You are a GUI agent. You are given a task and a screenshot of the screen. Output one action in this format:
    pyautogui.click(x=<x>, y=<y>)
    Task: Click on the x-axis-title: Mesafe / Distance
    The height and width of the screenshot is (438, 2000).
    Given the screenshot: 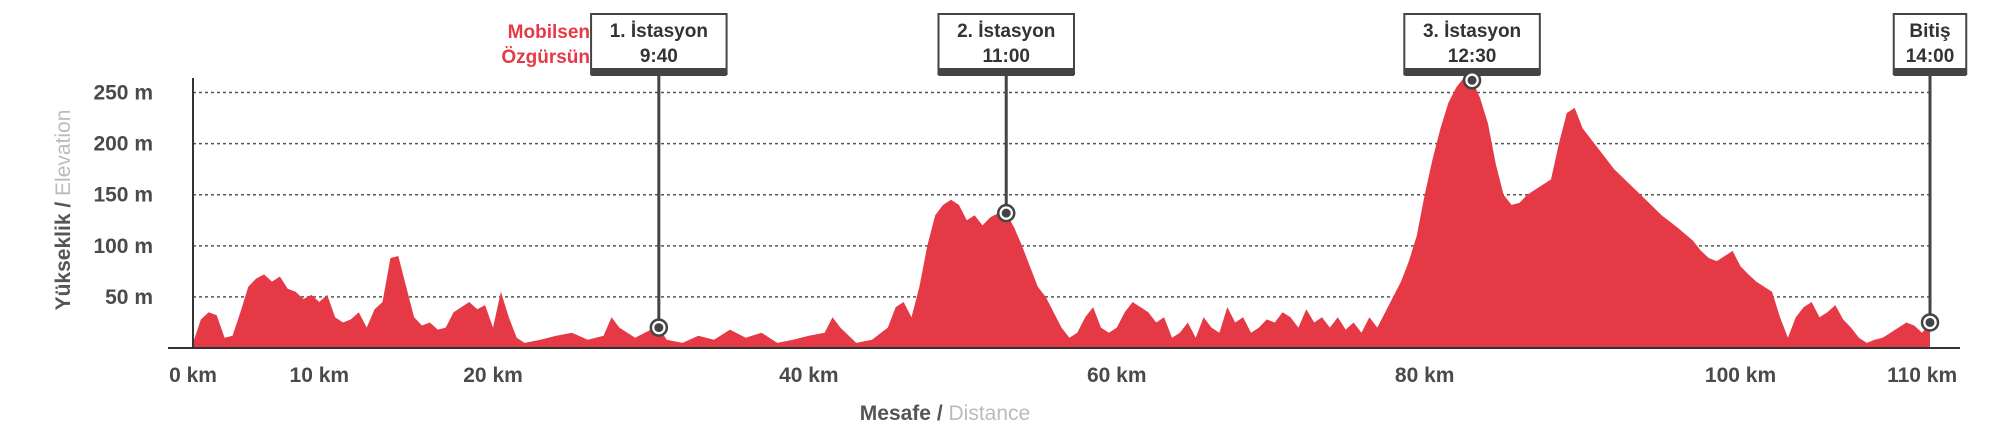 What is the action you would take?
    pyautogui.click(x=945, y=413)
    